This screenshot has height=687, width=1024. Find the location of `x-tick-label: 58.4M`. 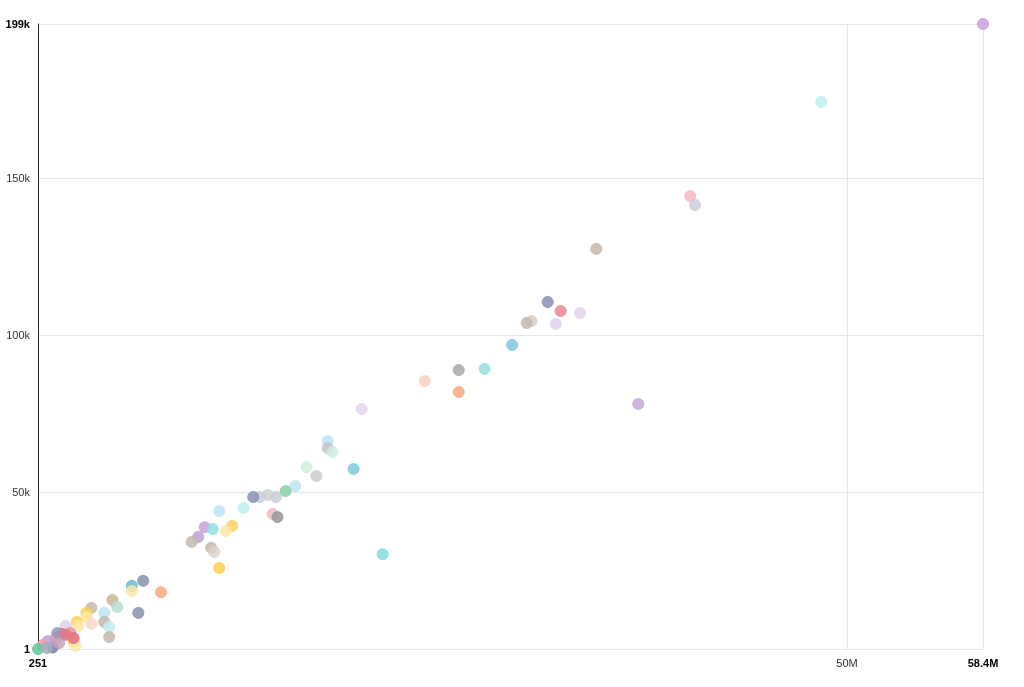

x-tick-label: 58.4M is located at coordinates (983, 662).